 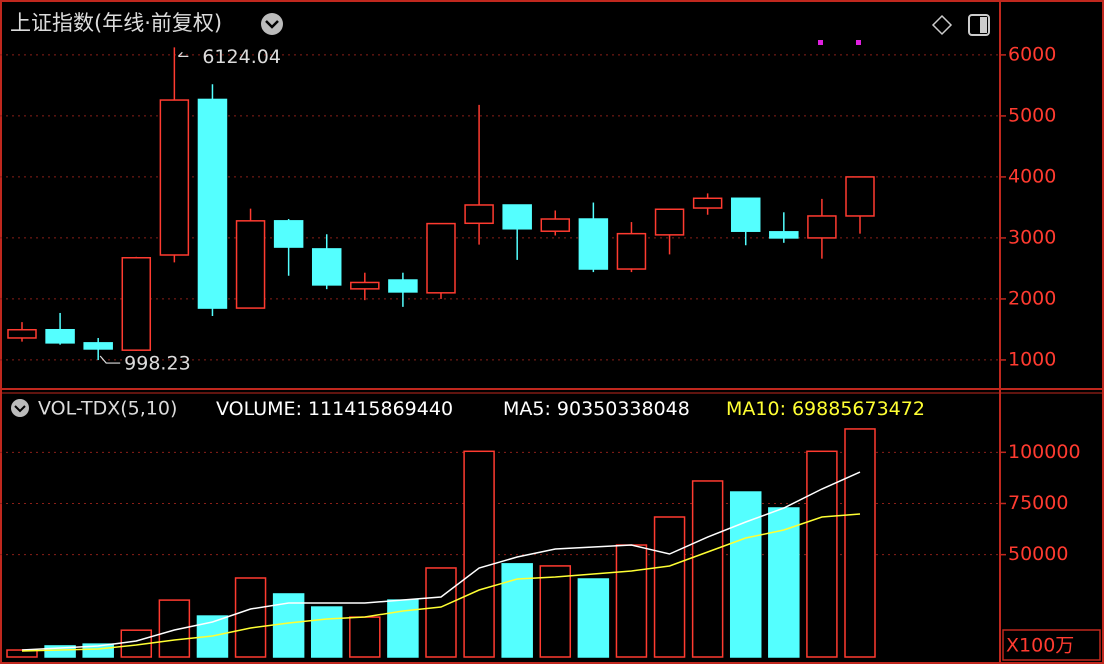 What do you see at coordinates (1032, 237) in the screenshot?
I see `y-tick-label: 3000` at bounding box center [1032, 237].